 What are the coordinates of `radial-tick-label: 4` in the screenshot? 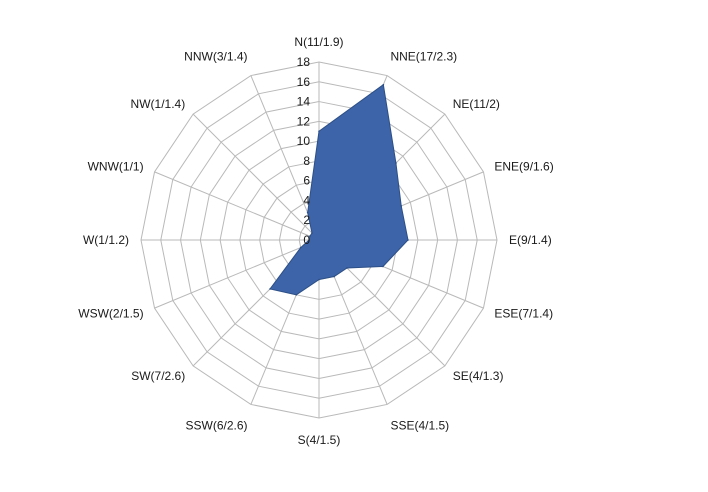 It's located at (306, 200).